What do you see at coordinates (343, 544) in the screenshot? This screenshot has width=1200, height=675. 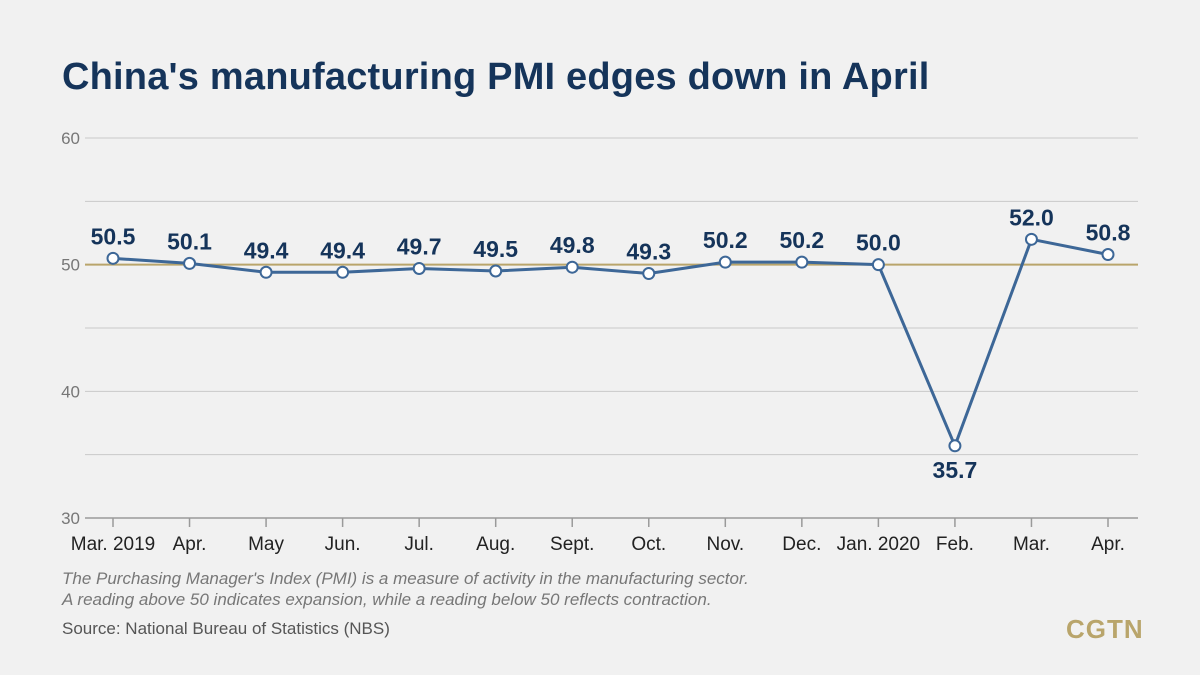 I see `x-tick-label: Jun.` at bounding box center [343, 544].